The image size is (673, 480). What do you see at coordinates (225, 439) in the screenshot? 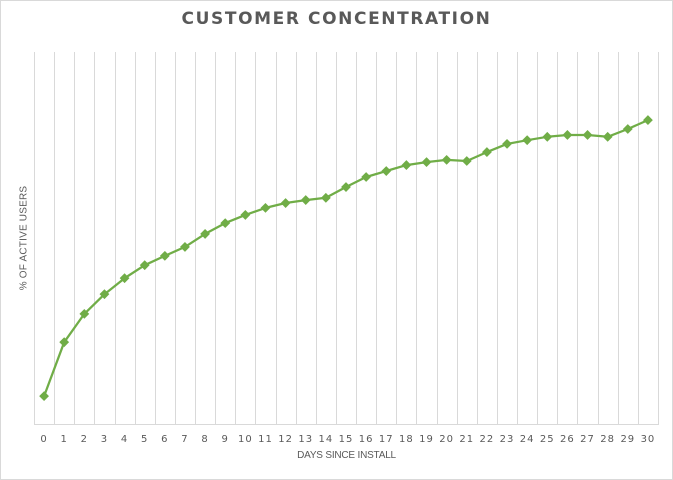
I see `x-tick-label: 9` at bounding box center [225, 439].